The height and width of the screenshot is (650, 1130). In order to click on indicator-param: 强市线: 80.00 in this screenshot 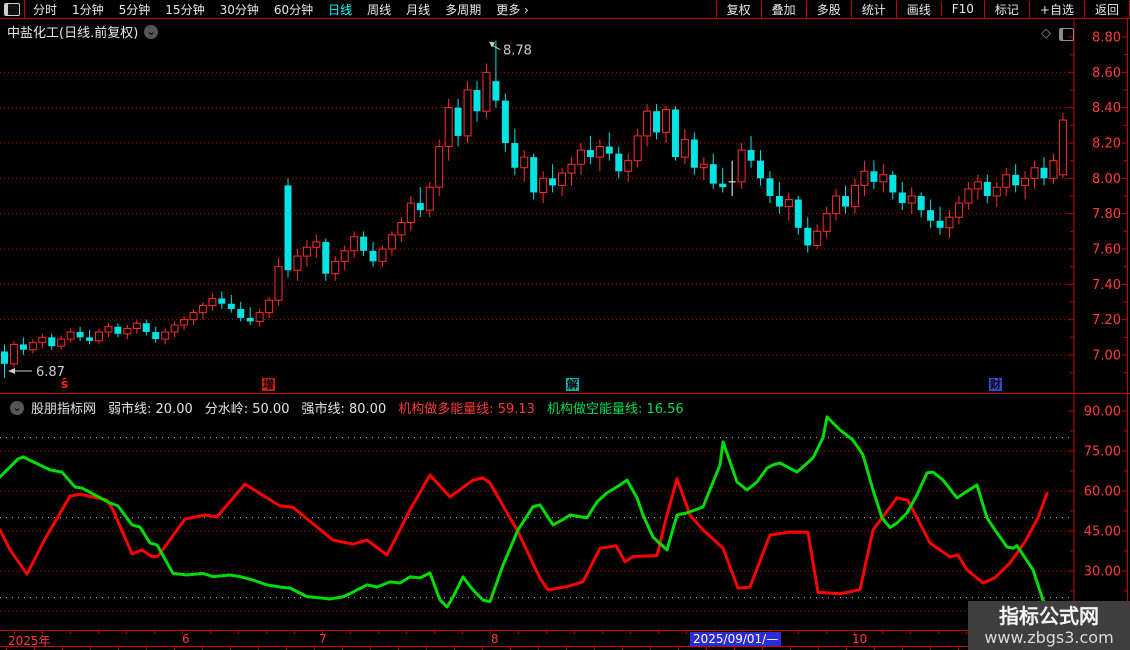, I will do `click(344, 409)`.